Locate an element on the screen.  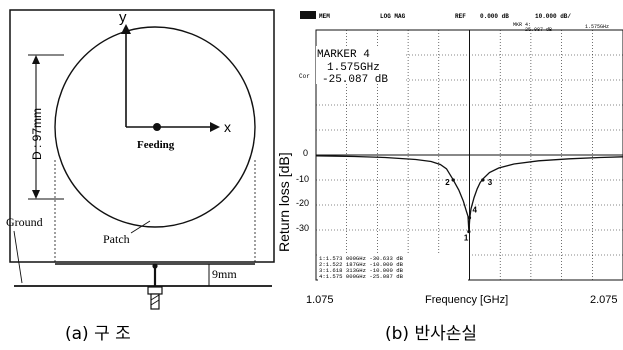
patch-label: Patch is located at coordinates (116, 239).